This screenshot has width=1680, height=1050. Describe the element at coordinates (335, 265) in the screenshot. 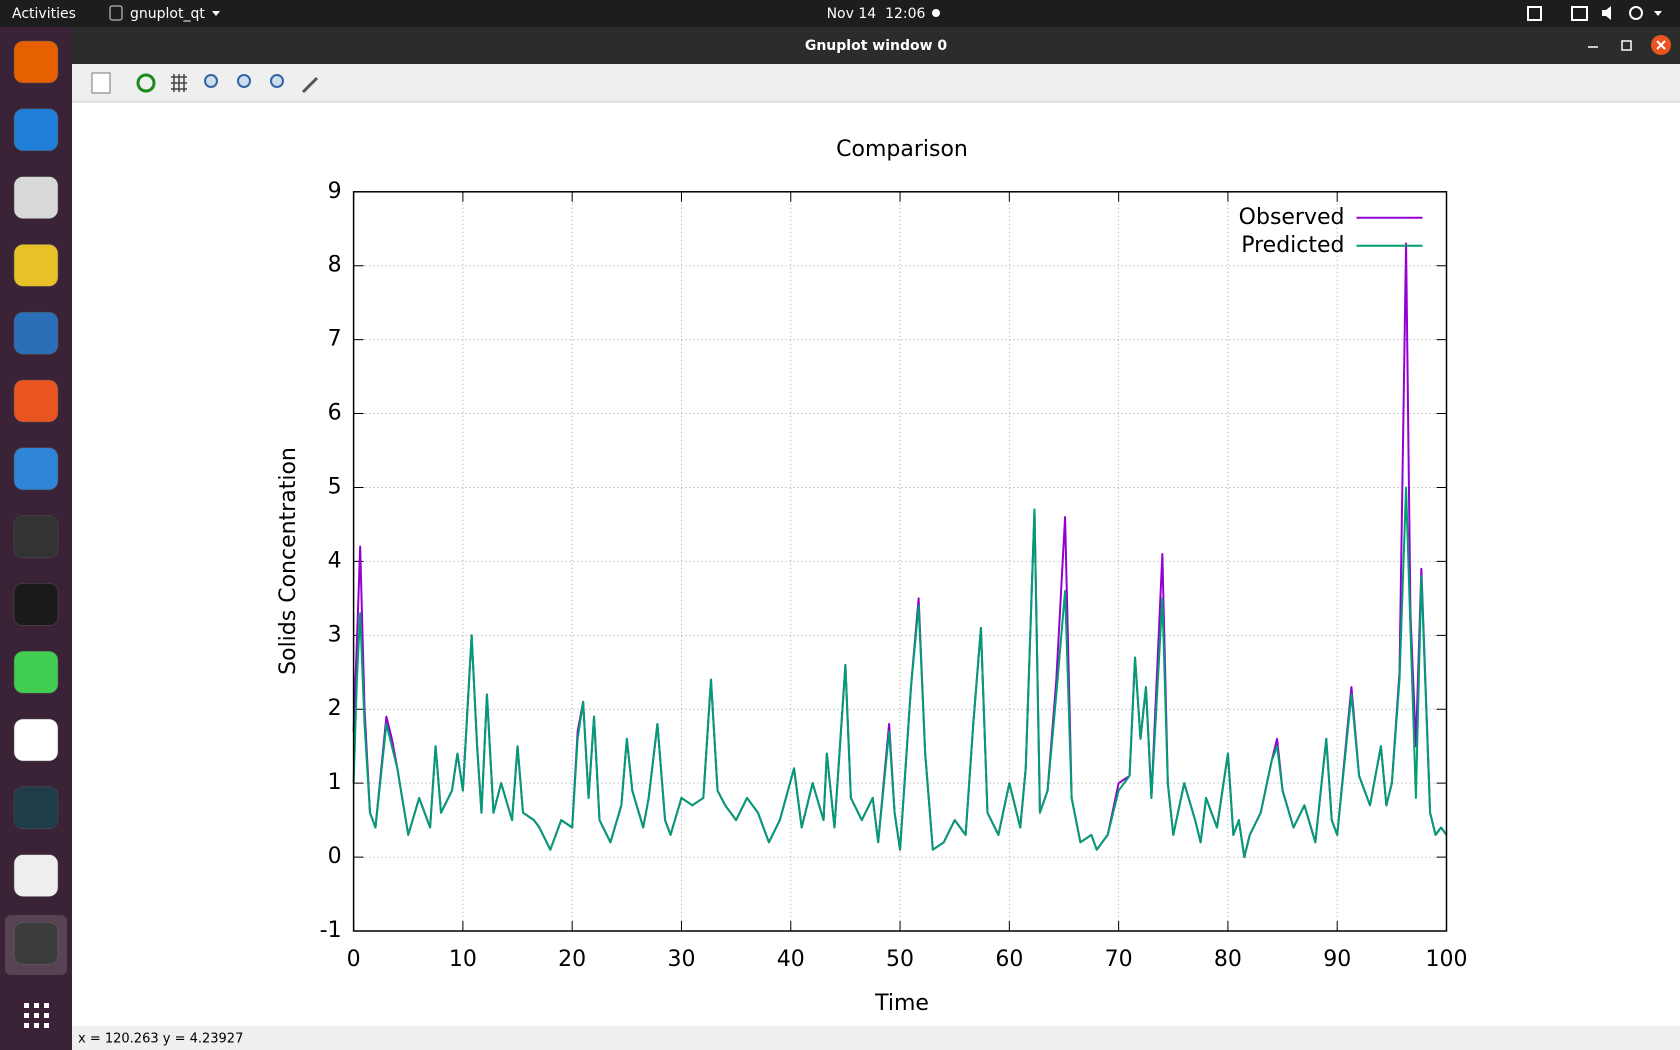

I see `y-tick-label: 8` at that location.